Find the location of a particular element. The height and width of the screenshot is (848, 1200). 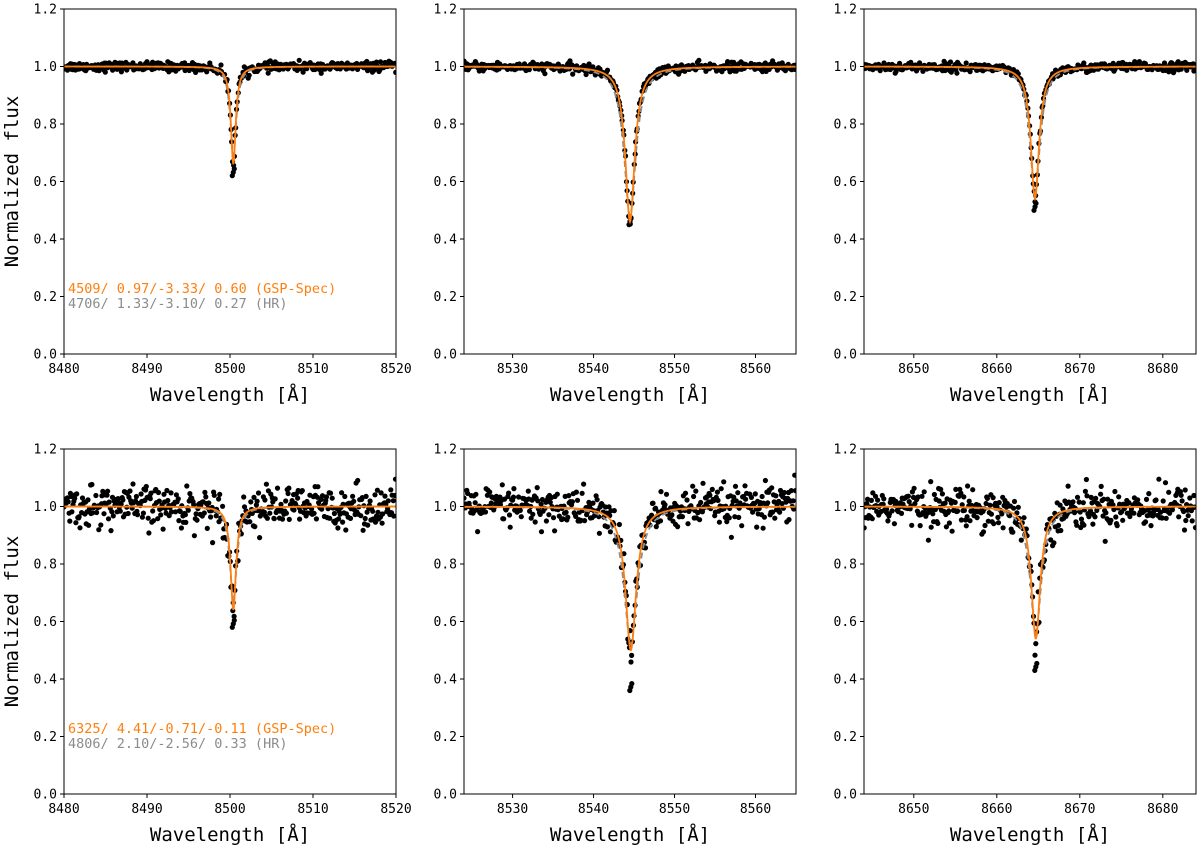

x-tick-label: 8490 is located at coordinates (146, 809).